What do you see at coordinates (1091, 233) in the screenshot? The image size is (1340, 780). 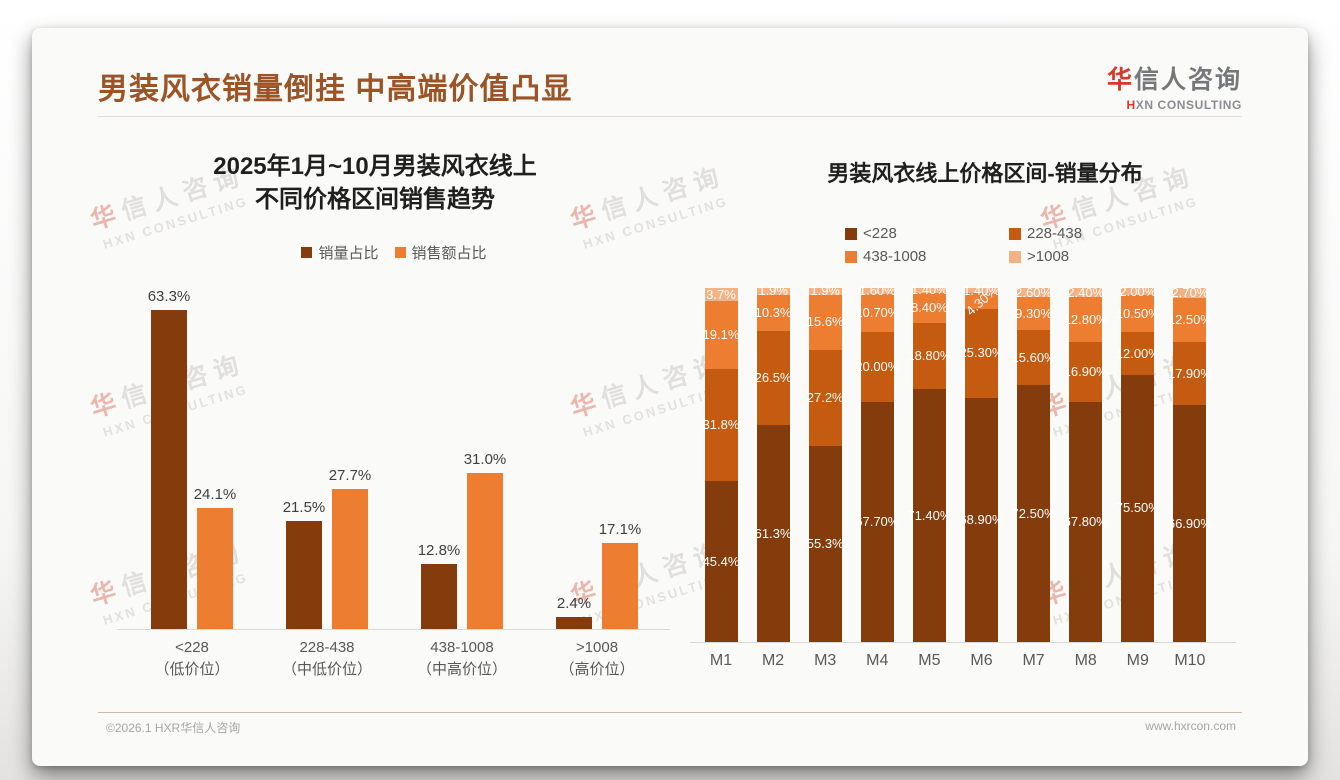 I see `legend-item: 228-438` at bounding box center [1091, 233].